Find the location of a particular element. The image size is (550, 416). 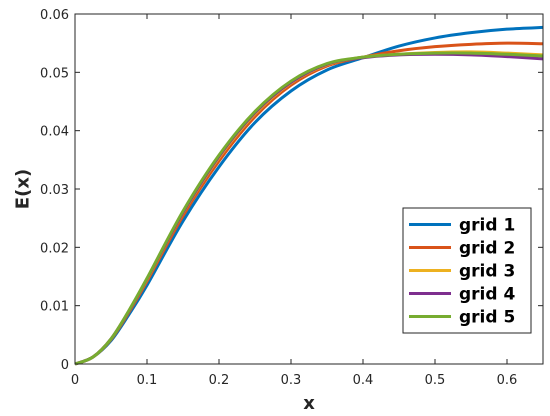

y-tick-label: 0 is located at coordinates (65, 365).